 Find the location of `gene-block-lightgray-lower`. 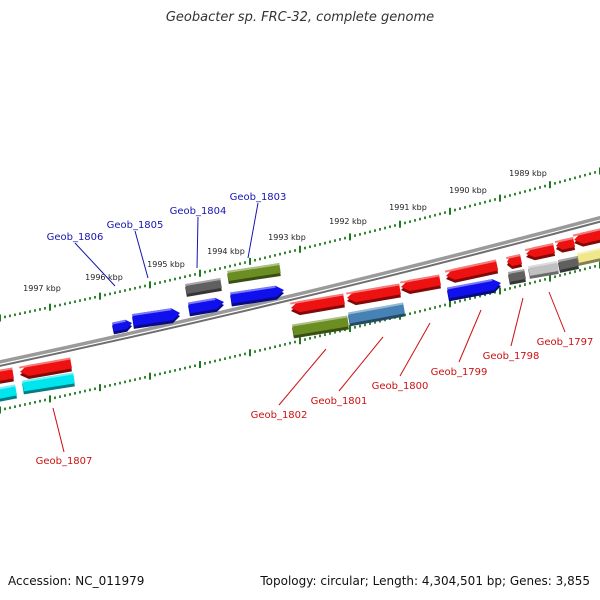

gene-block-lightgray-lower is located at coordinates (543, 270).